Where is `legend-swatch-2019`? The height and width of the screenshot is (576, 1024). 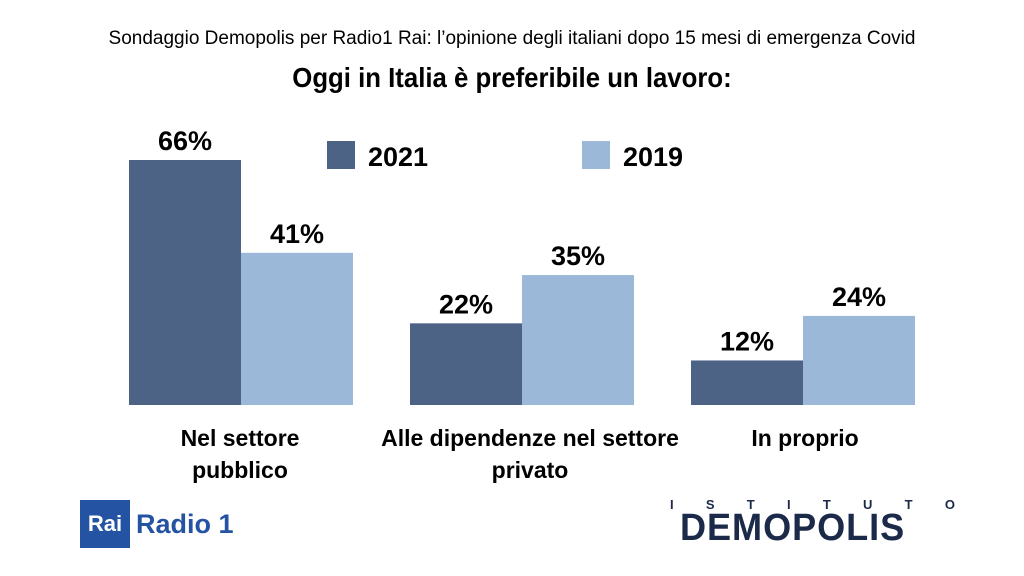
legend-swatch-2019 is located at coordinates (596, 155).